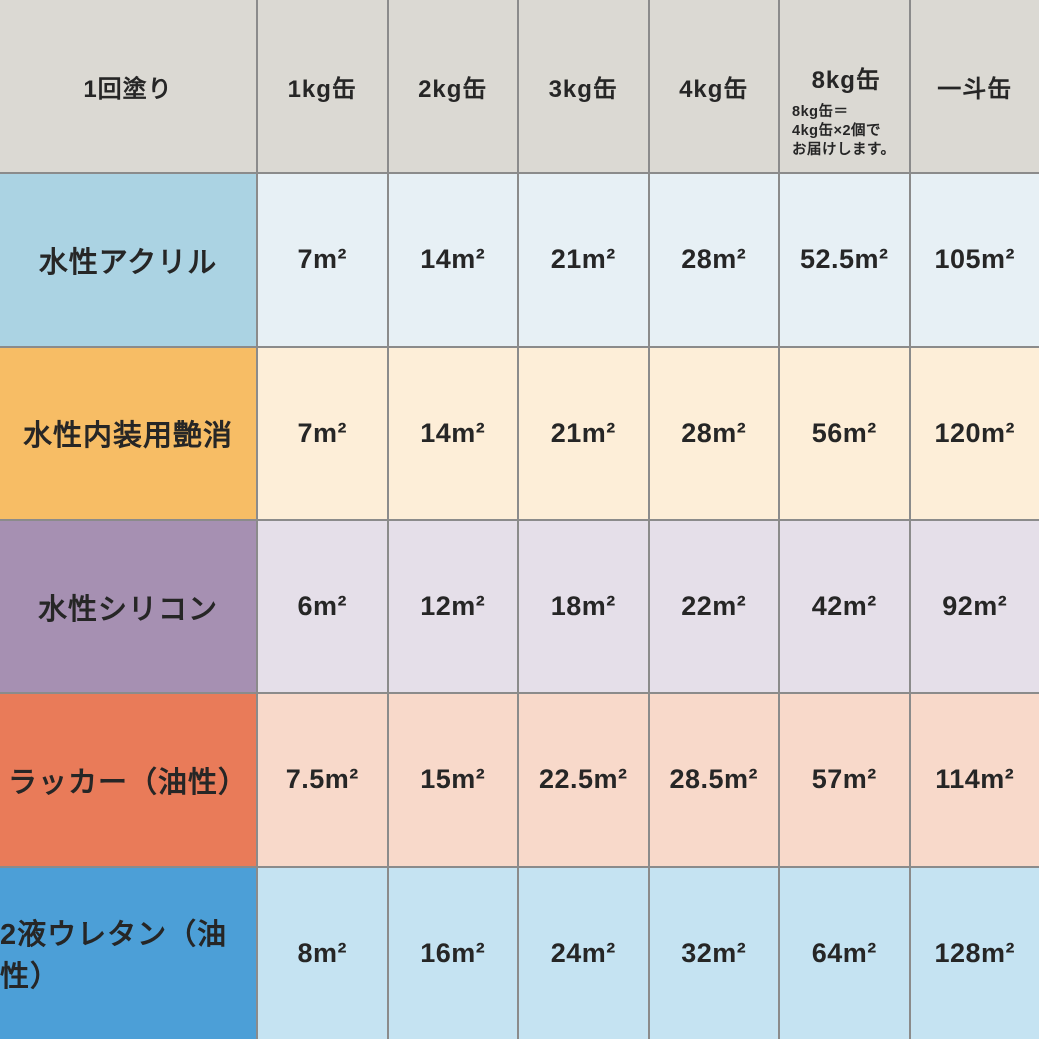  I want to click on header-label: 8kg缶, so click(846, 80).